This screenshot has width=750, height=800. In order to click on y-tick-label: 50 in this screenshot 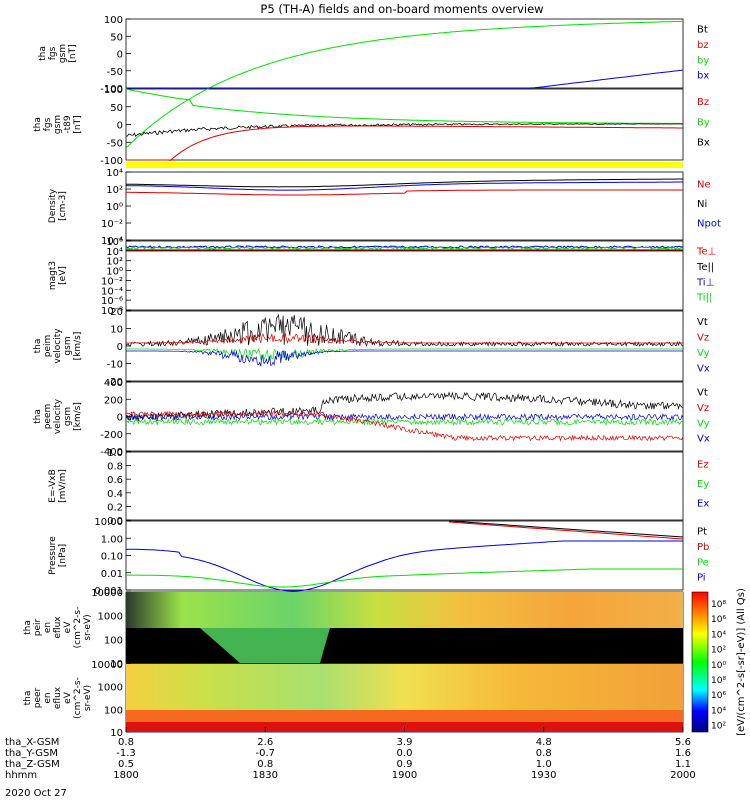, I will do `click(116, 37)`.